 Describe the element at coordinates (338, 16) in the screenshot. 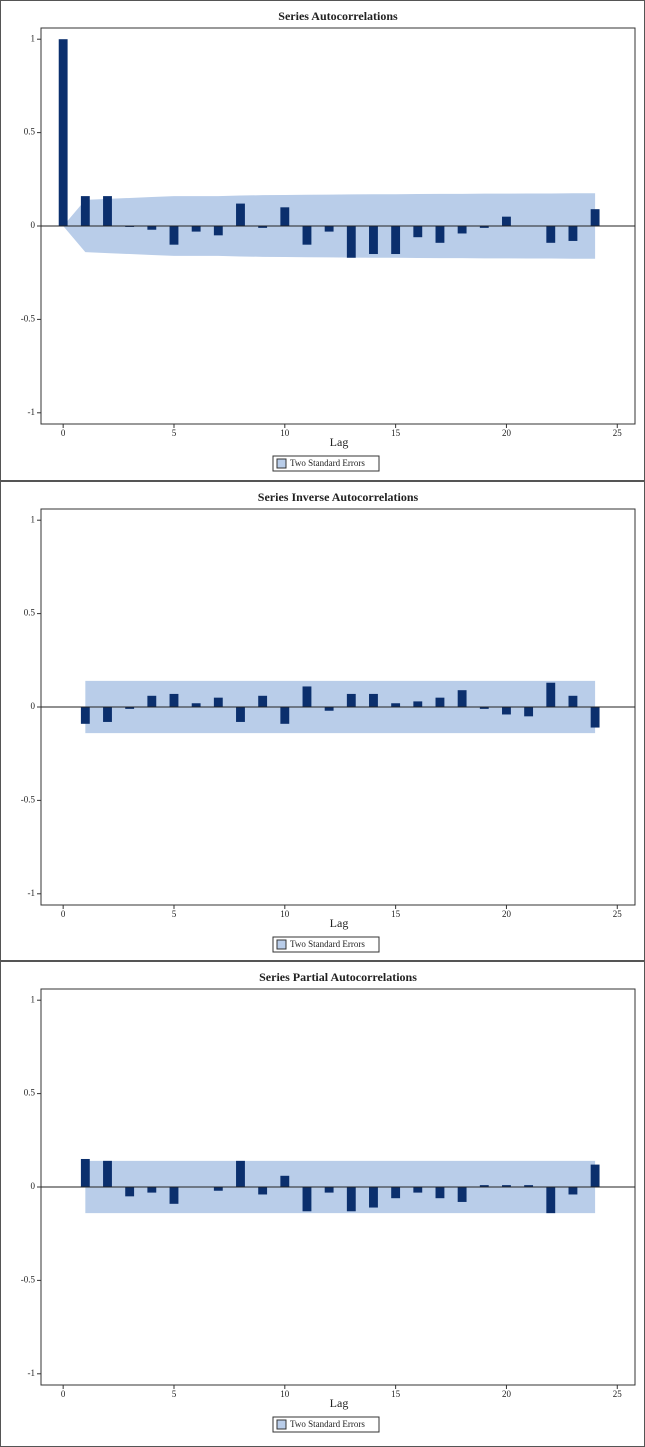

I see `chart-title: Series Autocorrelations` at that location.